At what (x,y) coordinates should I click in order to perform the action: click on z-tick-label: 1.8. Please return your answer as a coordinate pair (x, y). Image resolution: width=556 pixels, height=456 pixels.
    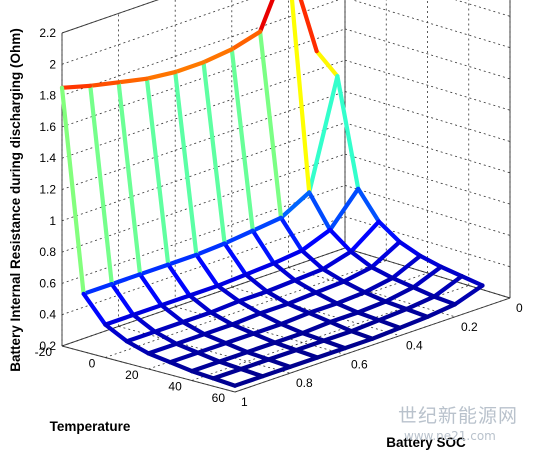
    Looking at the image, I should click on (47, 96).